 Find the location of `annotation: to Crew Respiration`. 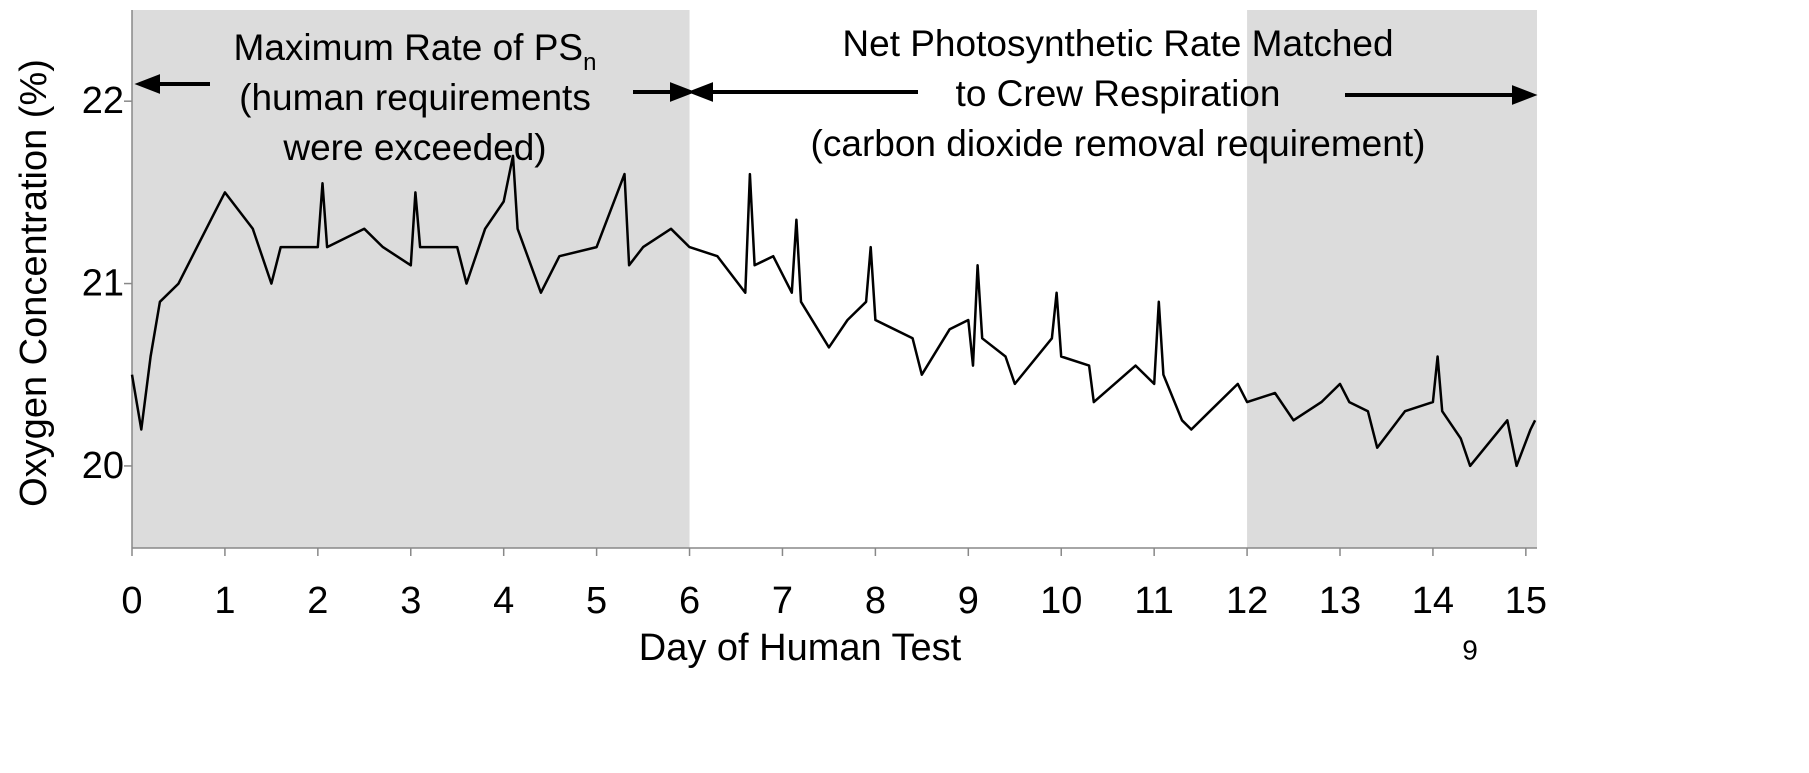

annotation: to Crew Respiration is located at coordinates (1118, 93).